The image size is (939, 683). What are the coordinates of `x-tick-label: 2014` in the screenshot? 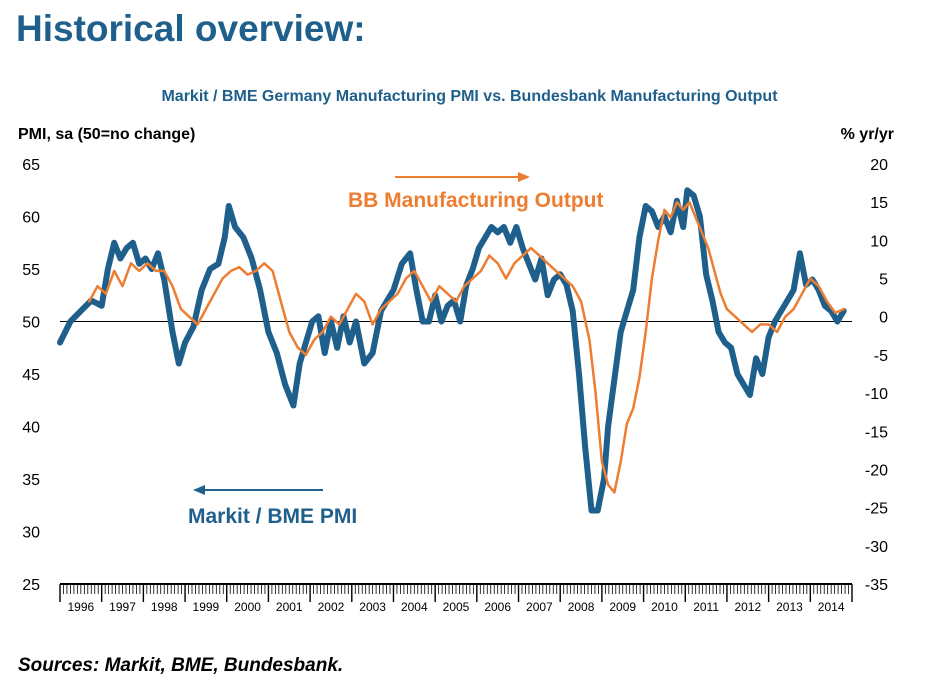 It's located at (831, 607).